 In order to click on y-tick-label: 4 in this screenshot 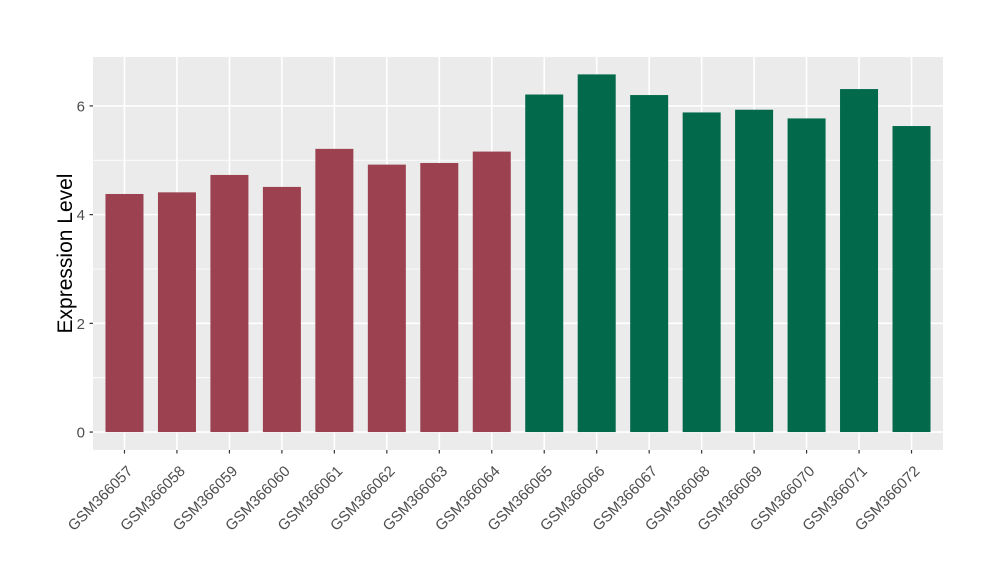, I will do `click(81, 215)`.